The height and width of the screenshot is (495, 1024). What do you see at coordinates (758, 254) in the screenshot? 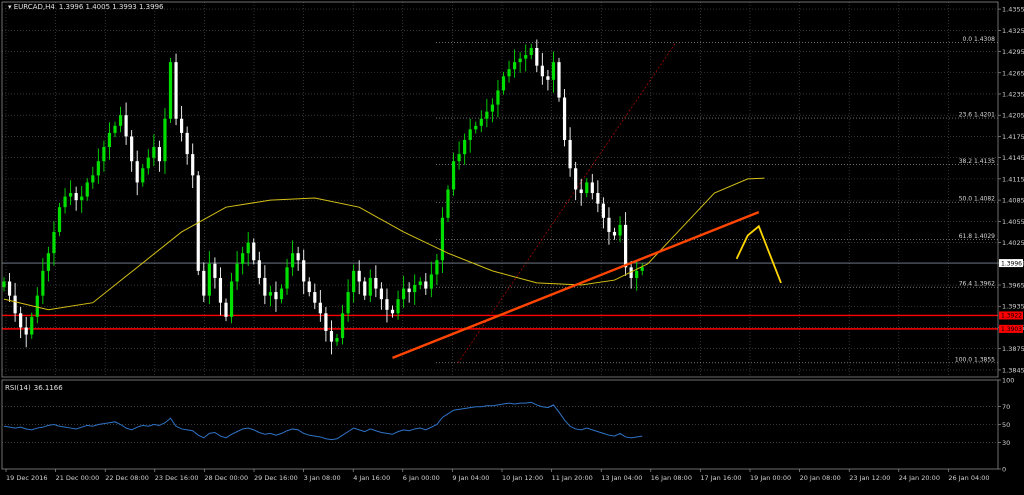
I see `forecast-path` at bounding box center [758, 254].